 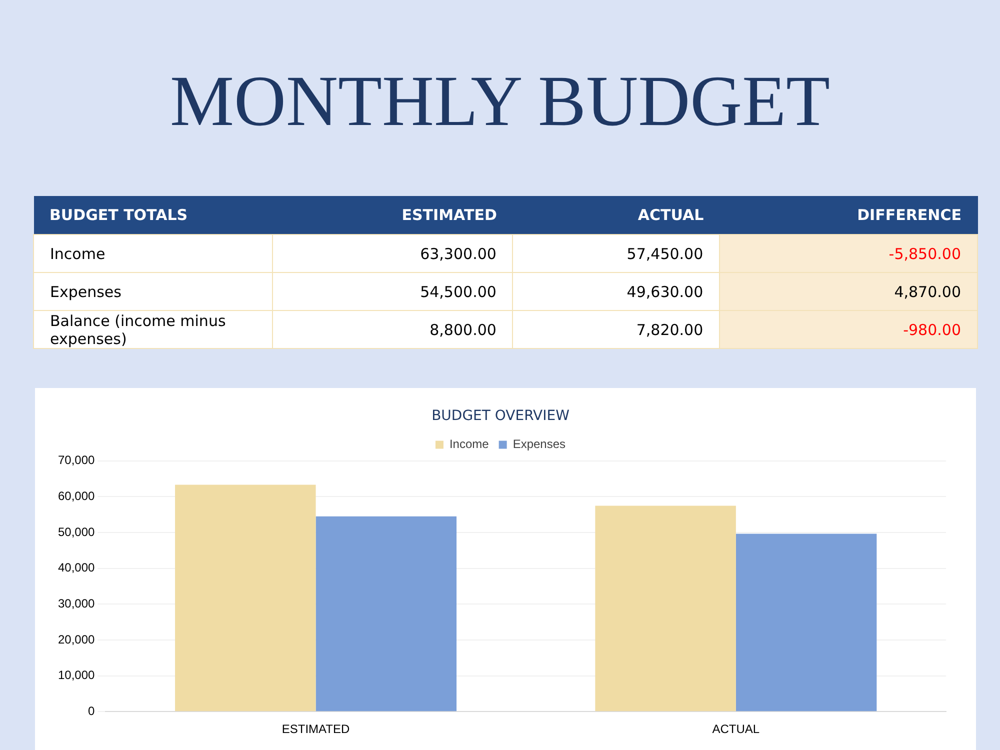 What do you see at coordinates (77, 603) in the screenshot?
I see `y-tick-label: 30,000` at bounding box center [77, 603].